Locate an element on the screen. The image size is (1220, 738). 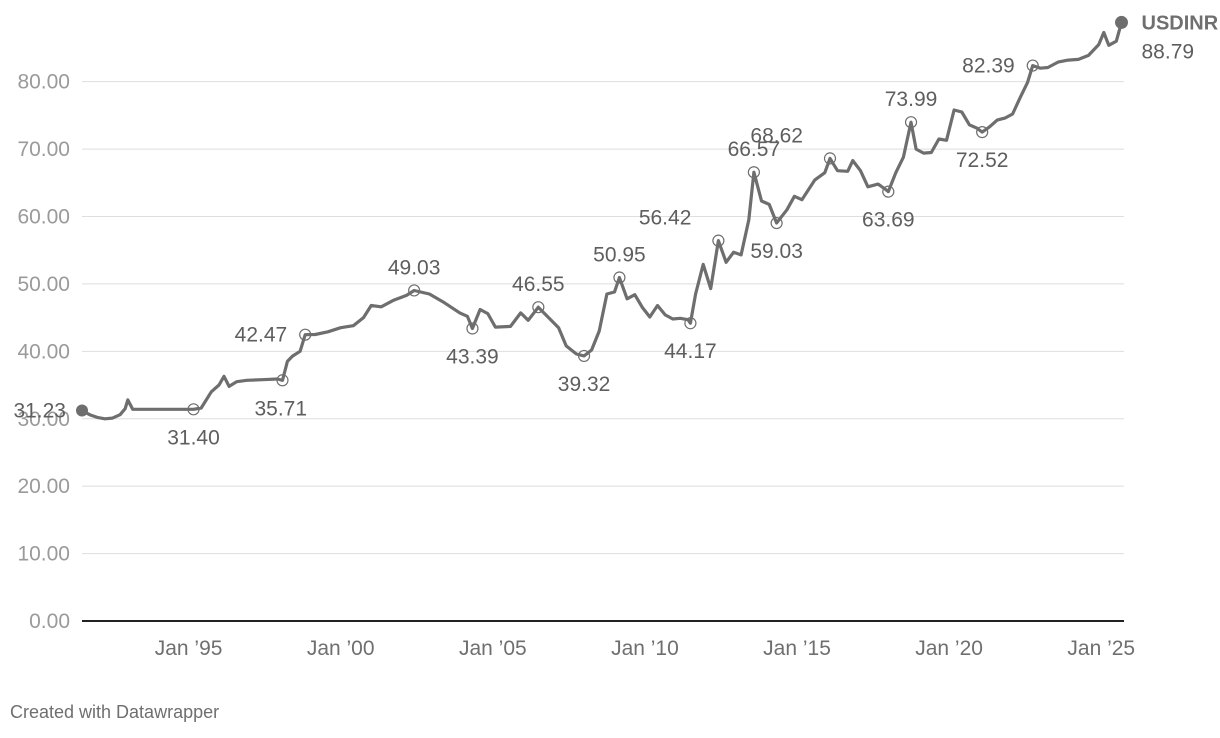
series-end-label: USDINR 88.79 is located at coordinates (1167, 37).